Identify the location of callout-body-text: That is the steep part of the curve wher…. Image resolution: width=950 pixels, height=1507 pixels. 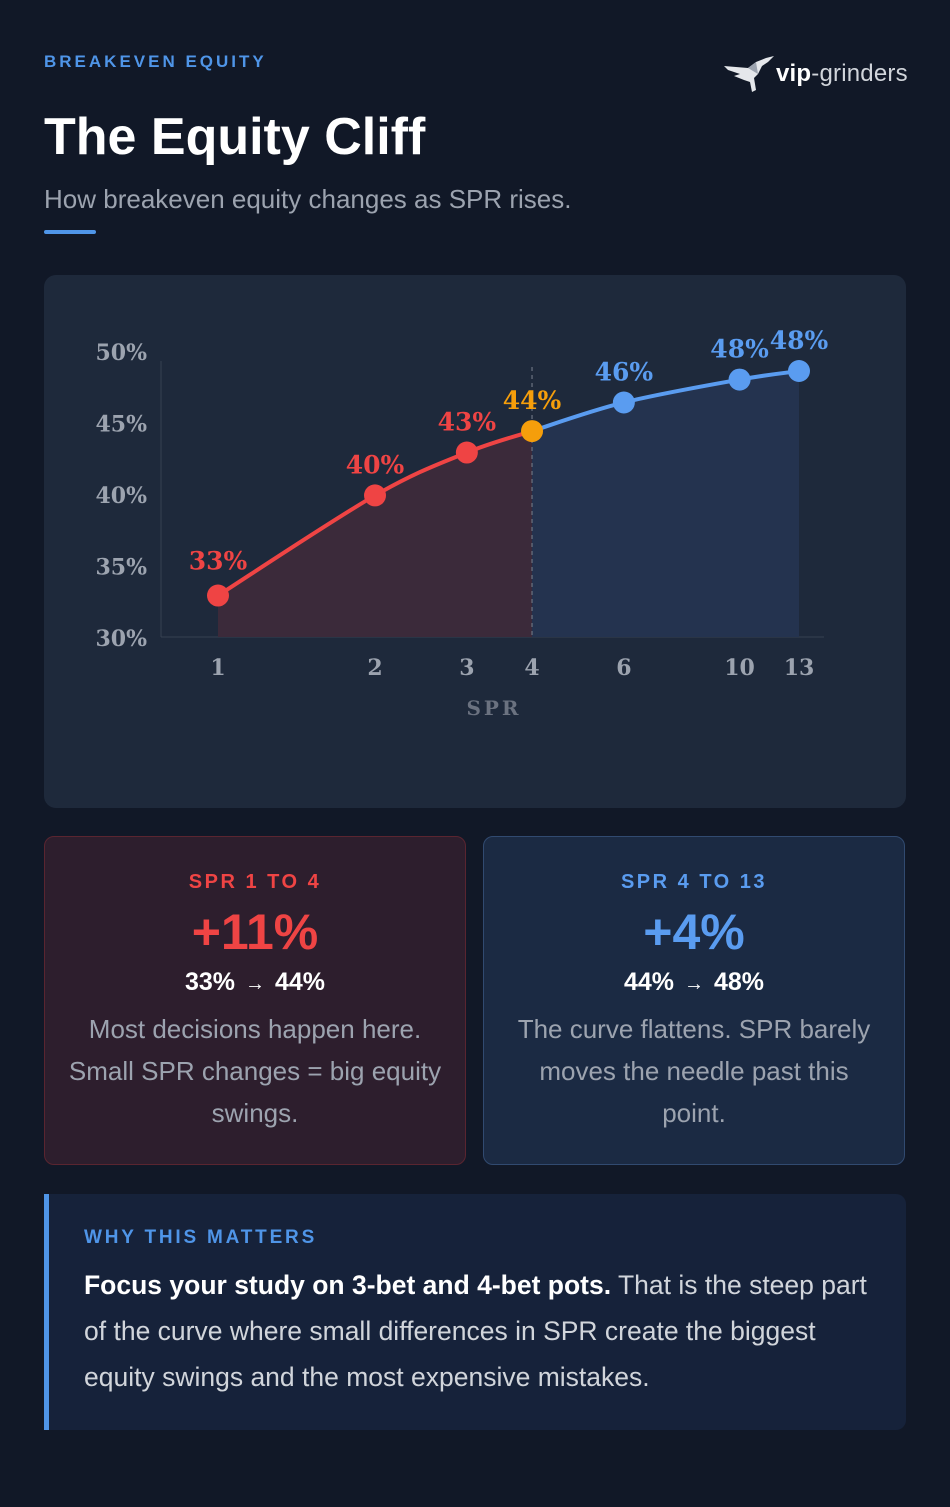
(475, 1331).